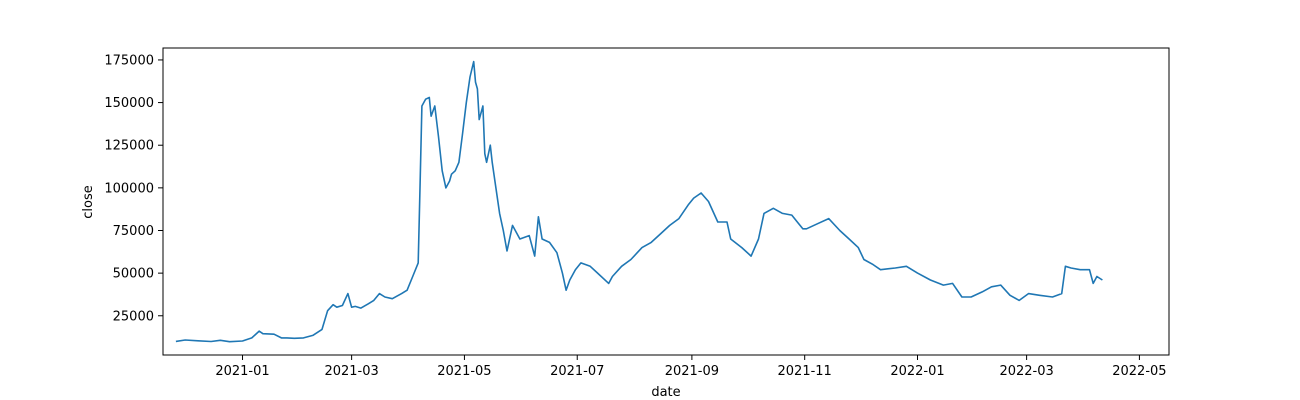 Image resolution: width=1300 pixels, height=400 pixels. Describe the element at coordinates (464, 371) in the screenshot. I see `x-tick-label: 2021-05` at that location.